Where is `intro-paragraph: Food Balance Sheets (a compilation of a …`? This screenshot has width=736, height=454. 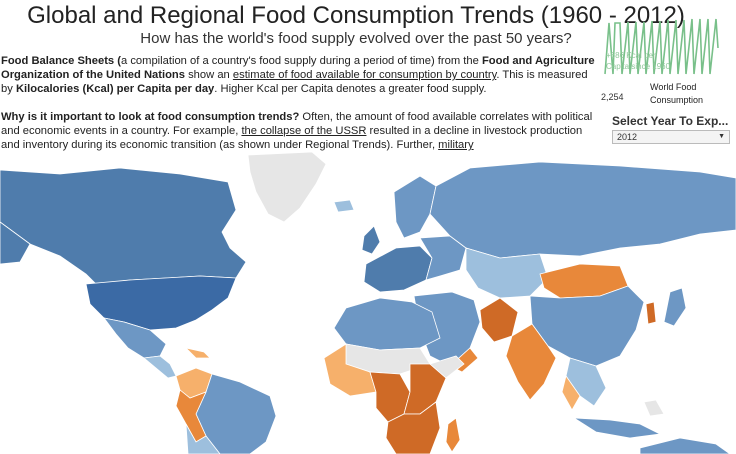 intro-paragraph: Food Balance Sheets (a compilation of a … is located at coordinates (300, 75).